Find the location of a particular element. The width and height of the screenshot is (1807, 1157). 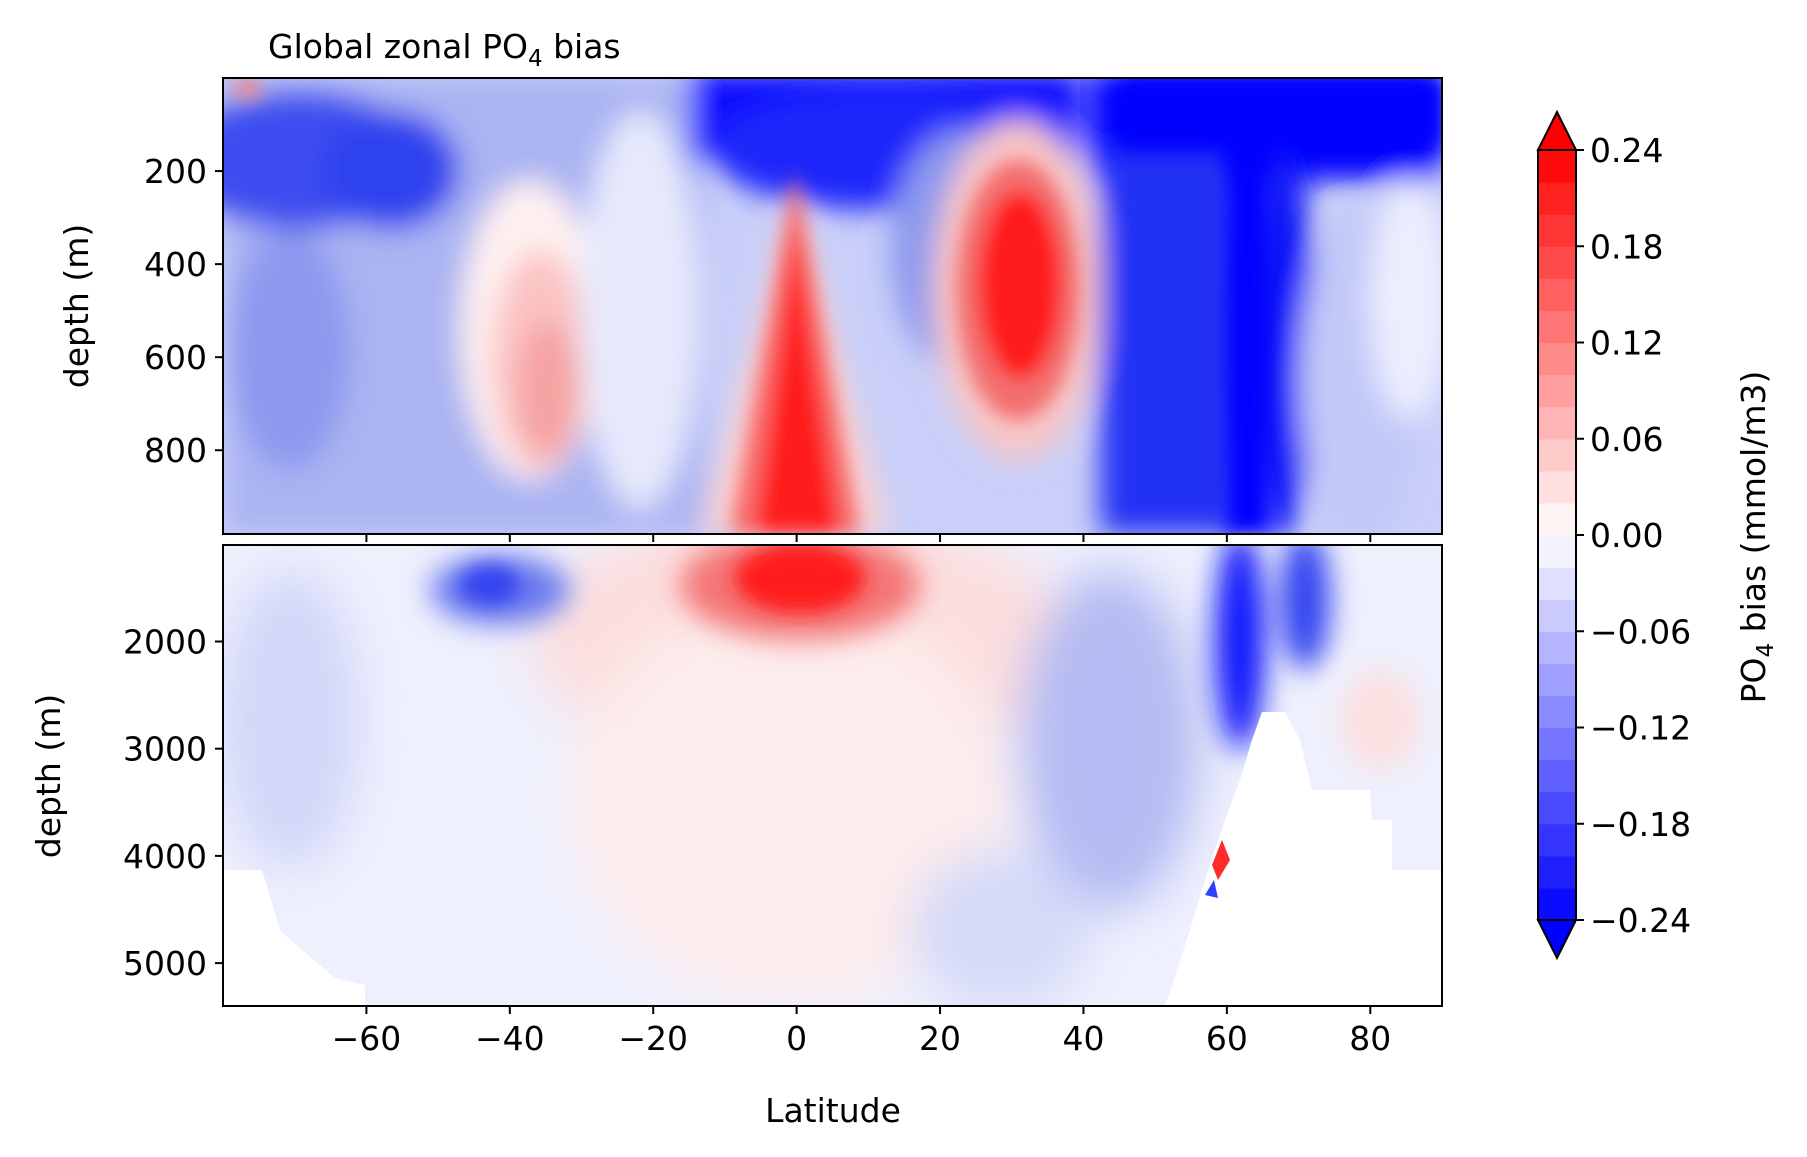

x-tick-label: 60 is located at coordinates (1227, 1038).